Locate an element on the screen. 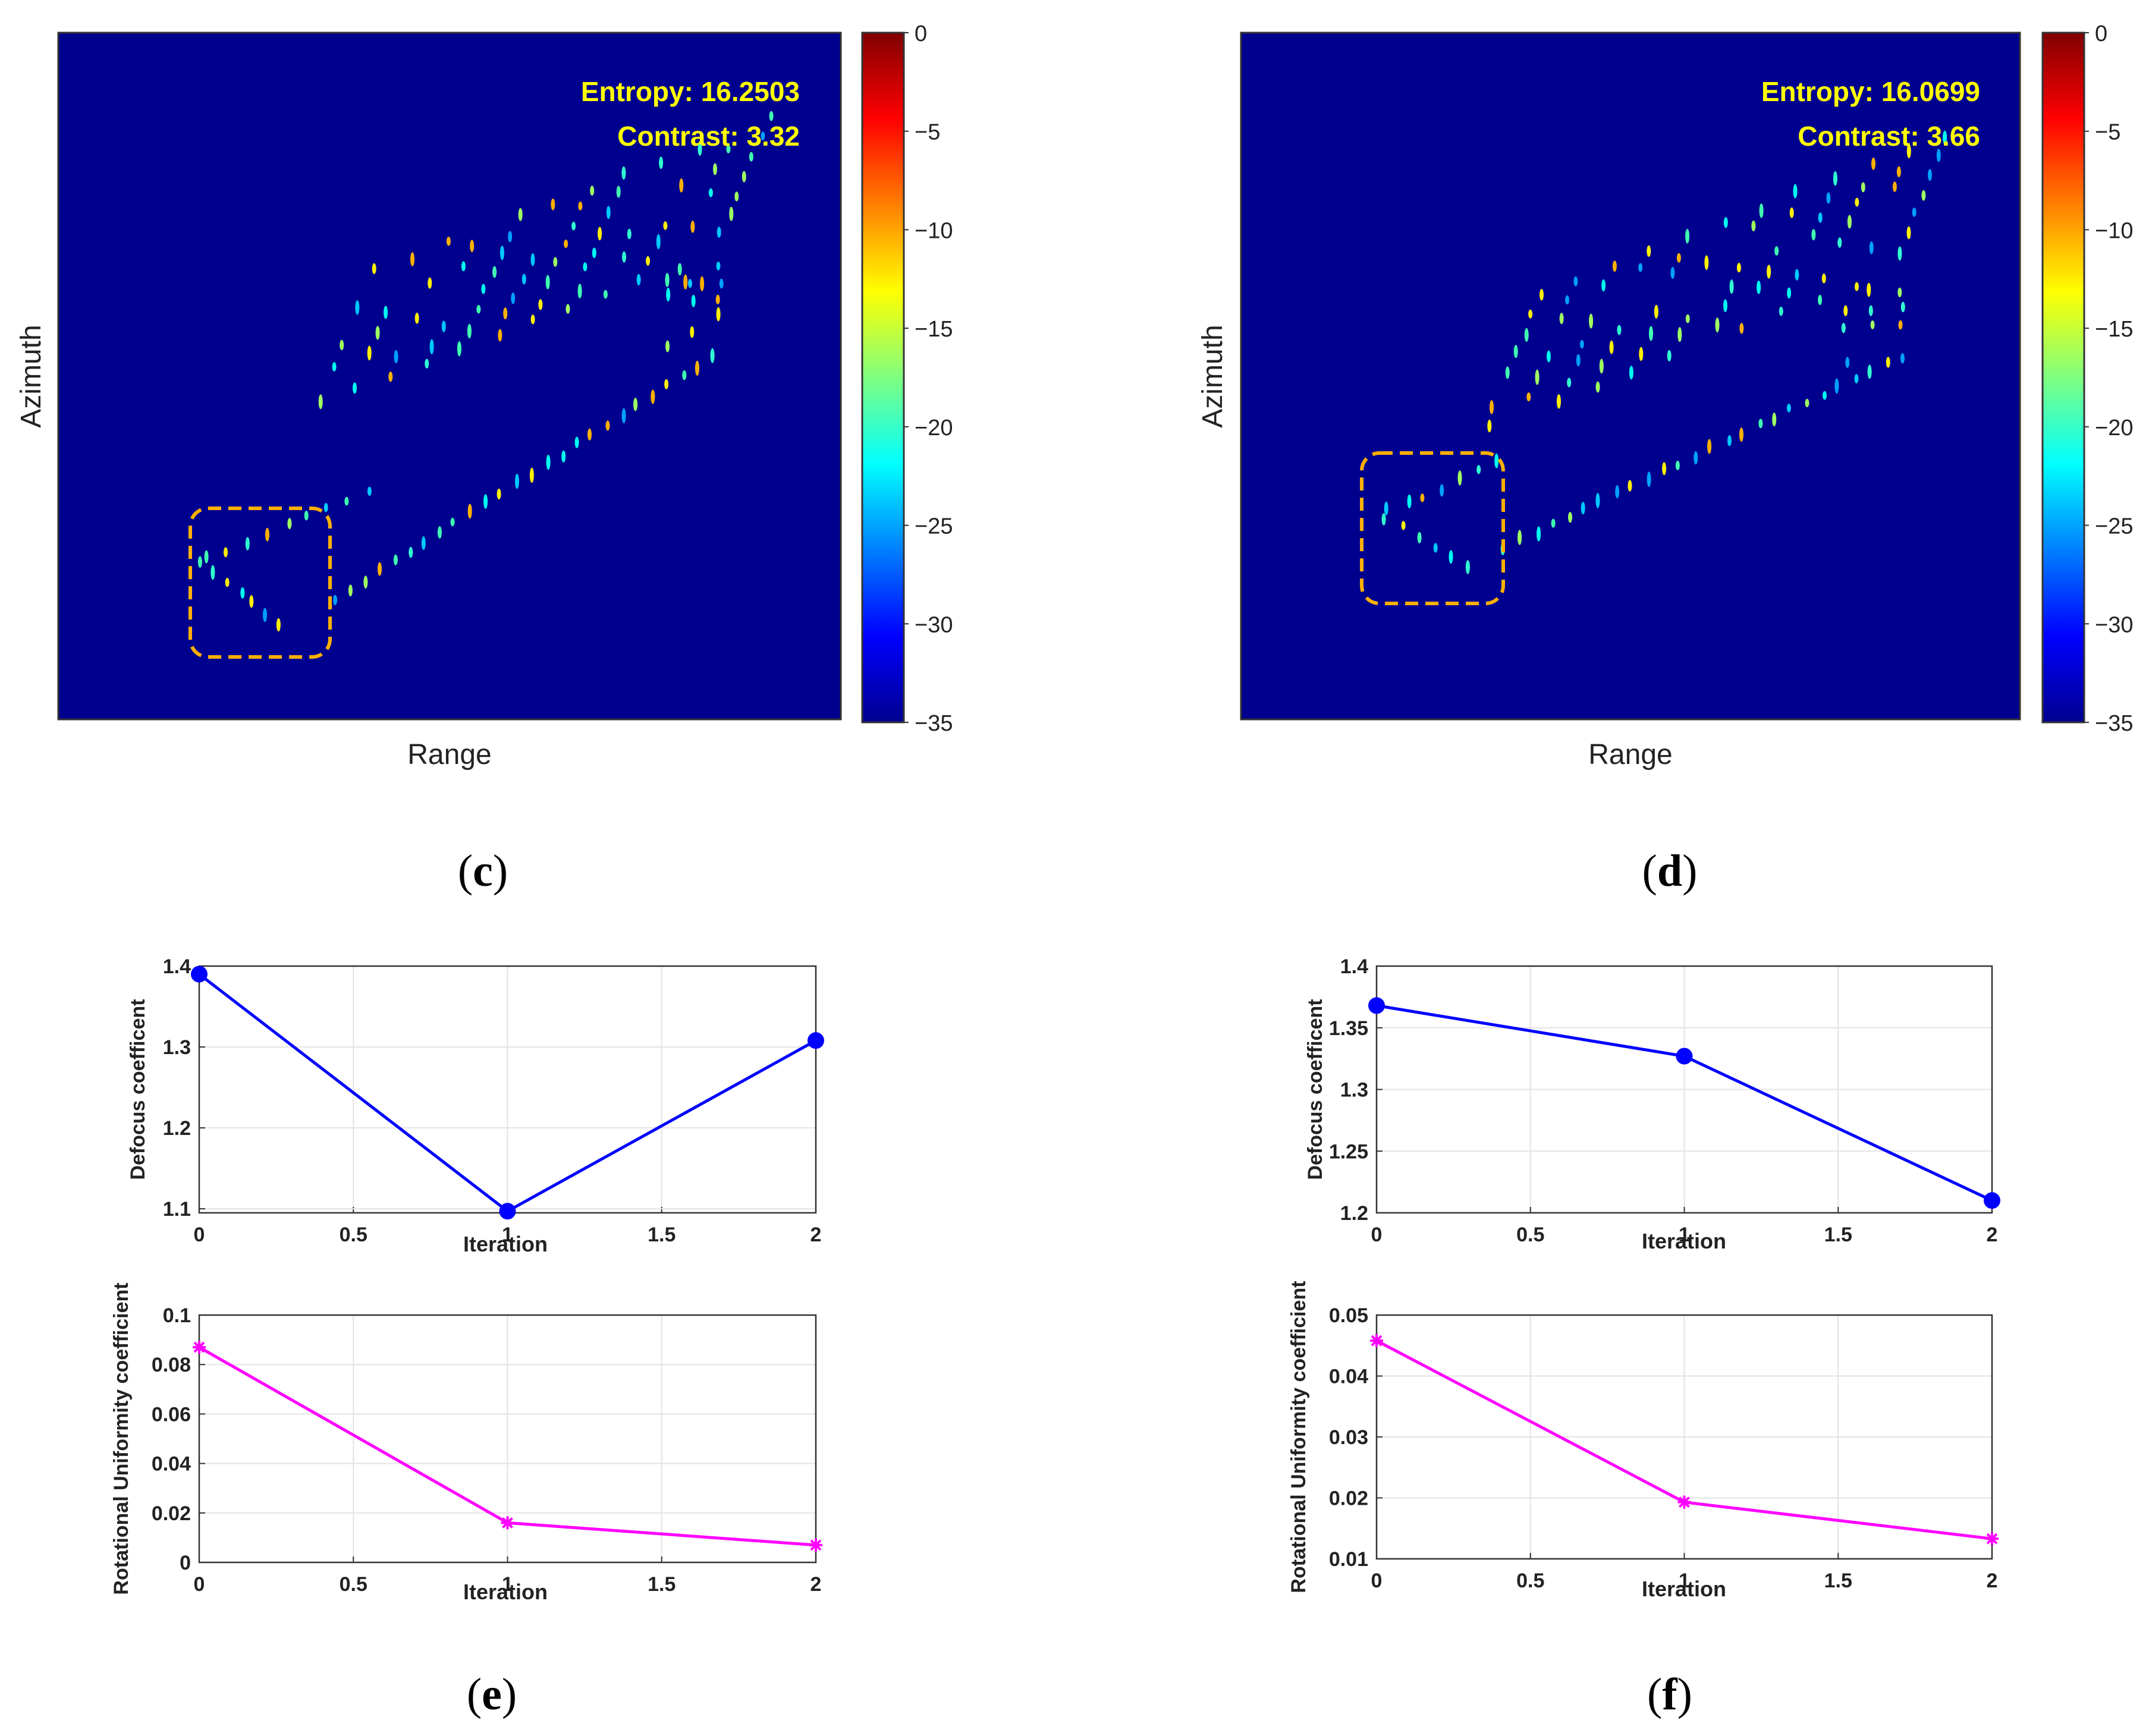 The width and height of the screenshot is (2149, 1736). y-tick-label: 0.1 is located at coordinates (177, 1315).